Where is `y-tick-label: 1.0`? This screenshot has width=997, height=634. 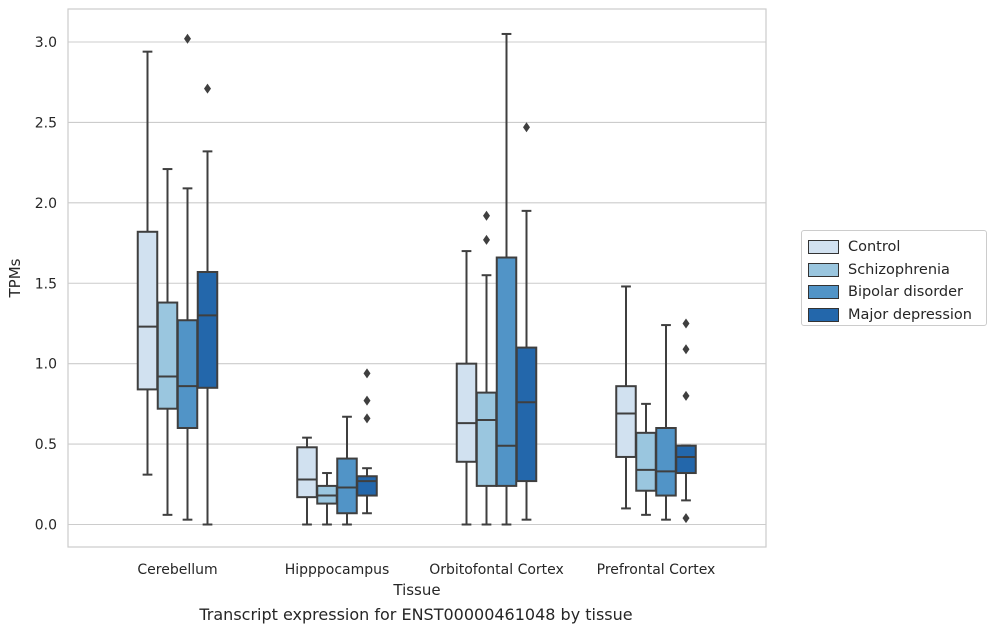 y-tick-label: 1.0 is located at coordinates (46, 365).